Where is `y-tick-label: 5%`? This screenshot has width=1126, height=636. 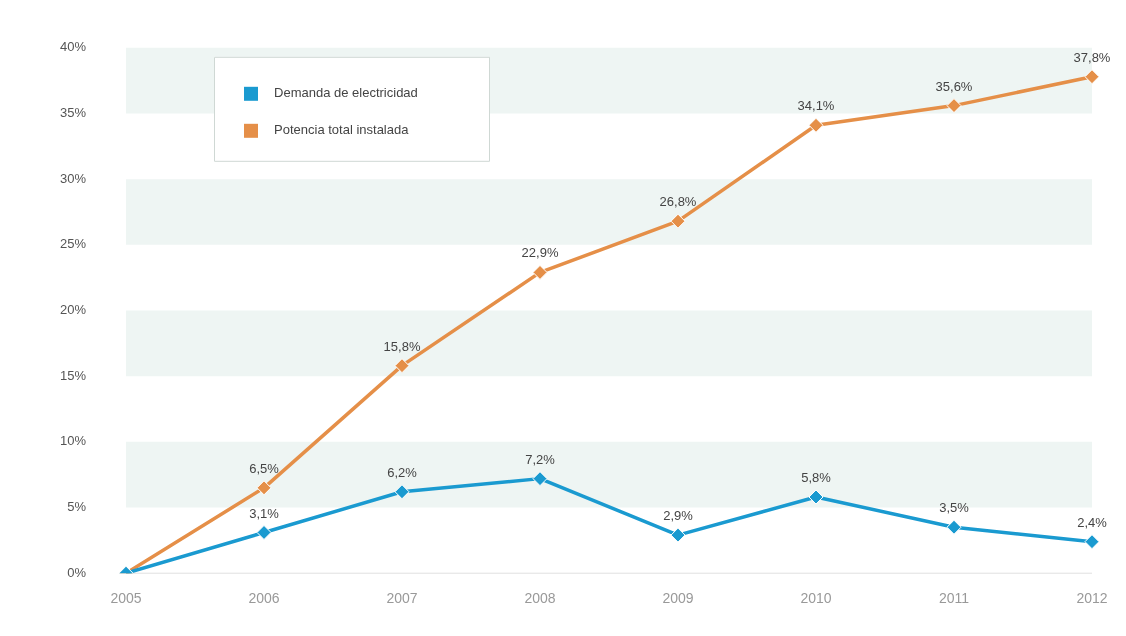
y-tick-label: 5% is located at coordinates (77, 507).